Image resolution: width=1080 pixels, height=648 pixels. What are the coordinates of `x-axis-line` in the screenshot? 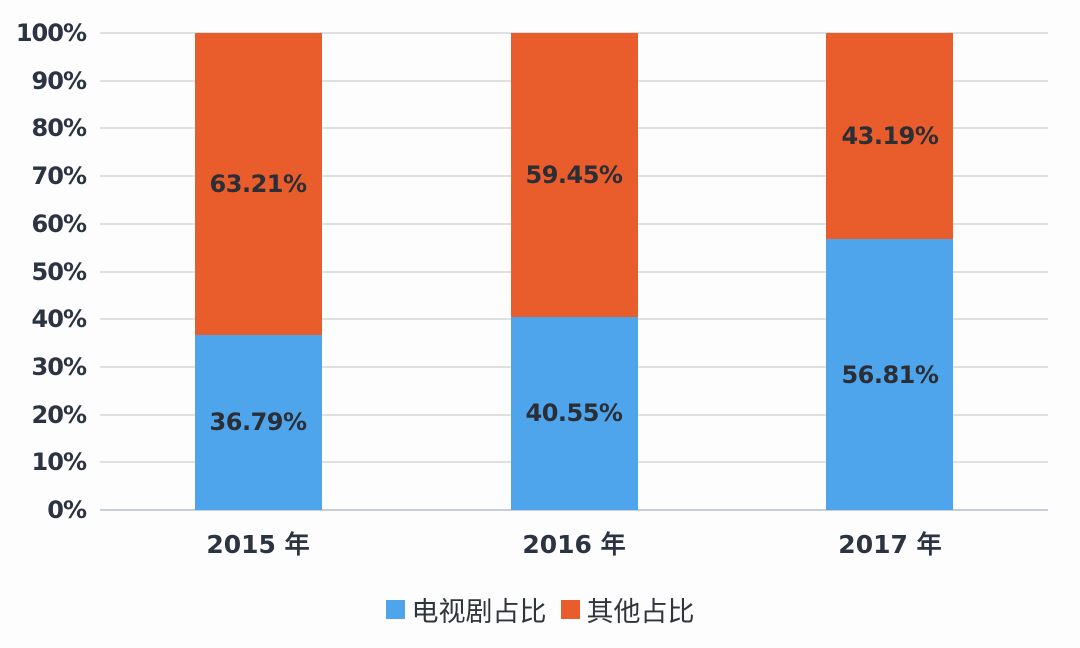 It's located at (574, 510).